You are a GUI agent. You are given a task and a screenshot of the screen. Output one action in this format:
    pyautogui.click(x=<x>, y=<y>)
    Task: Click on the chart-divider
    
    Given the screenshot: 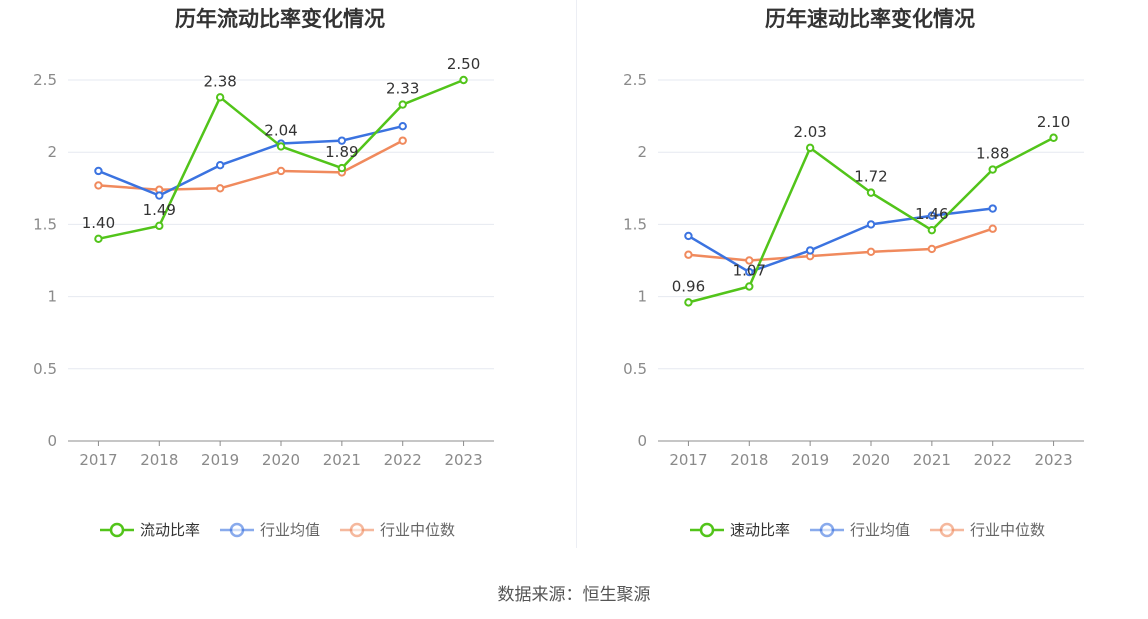 What is the action you would take?
    pyautogui.click(x=576, y=274)
    